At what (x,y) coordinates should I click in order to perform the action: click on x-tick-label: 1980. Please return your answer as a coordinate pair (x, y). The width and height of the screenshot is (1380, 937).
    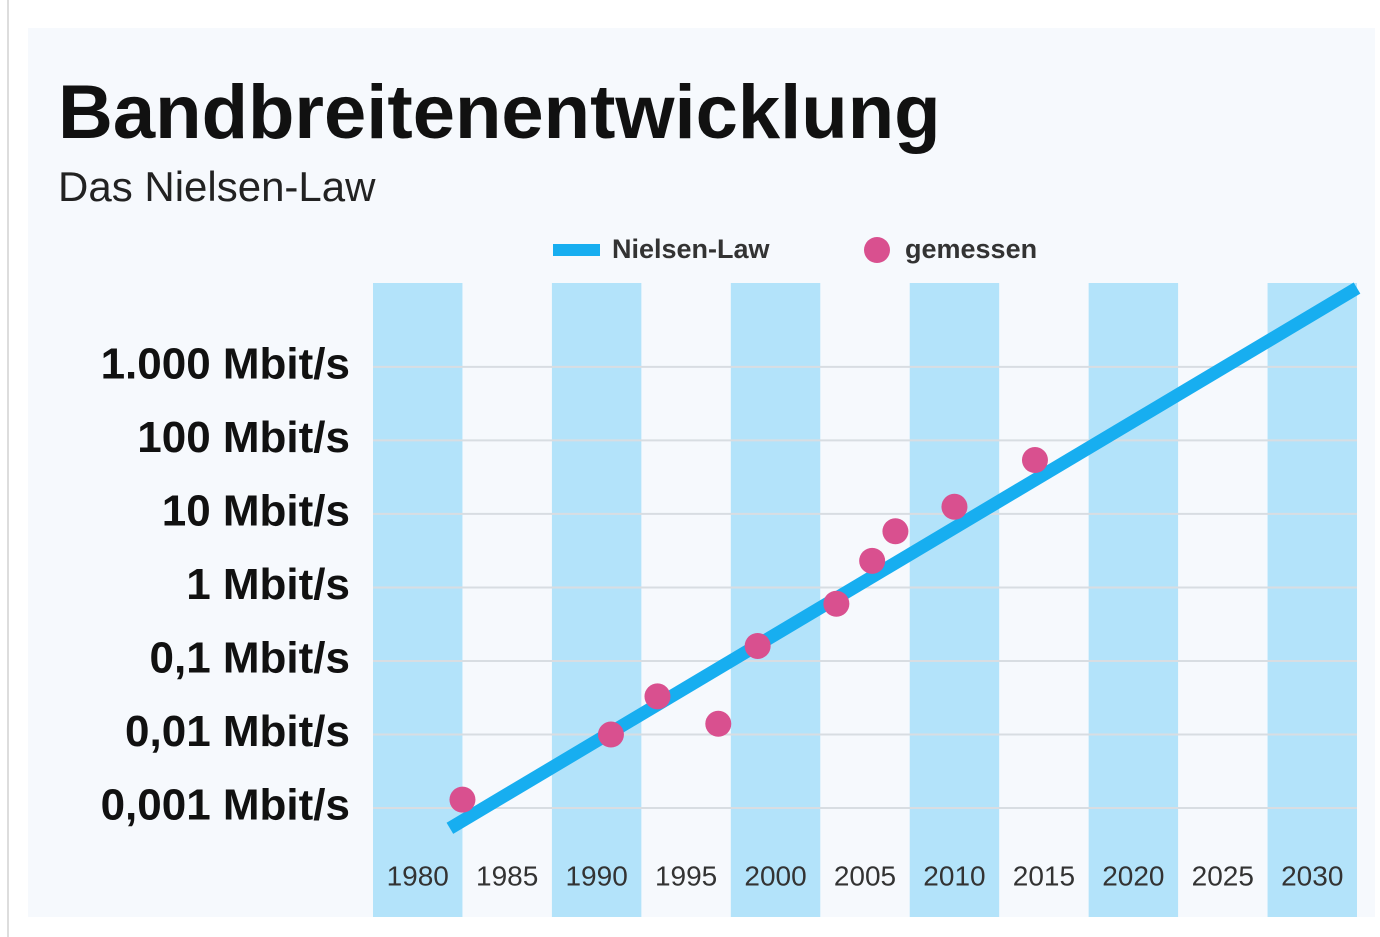
    Looking at the image, I should click on (418, 875).